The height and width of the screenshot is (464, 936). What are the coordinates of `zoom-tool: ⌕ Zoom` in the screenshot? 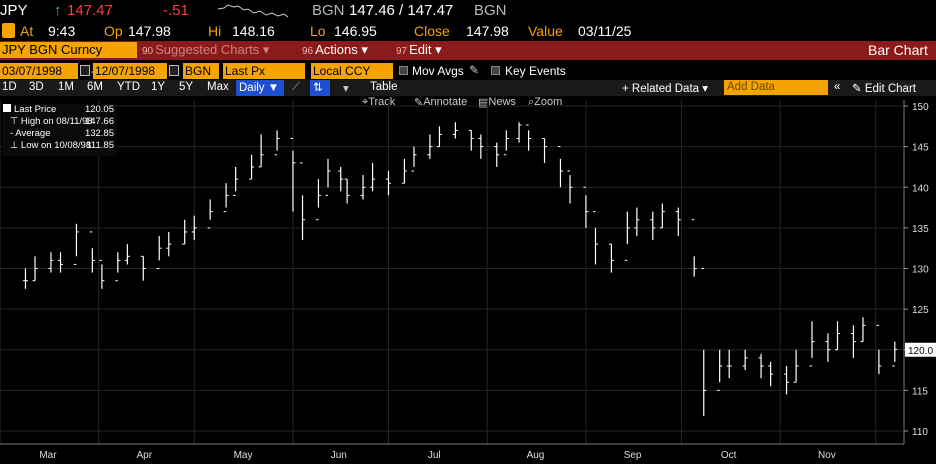 It's located at (545, 102).